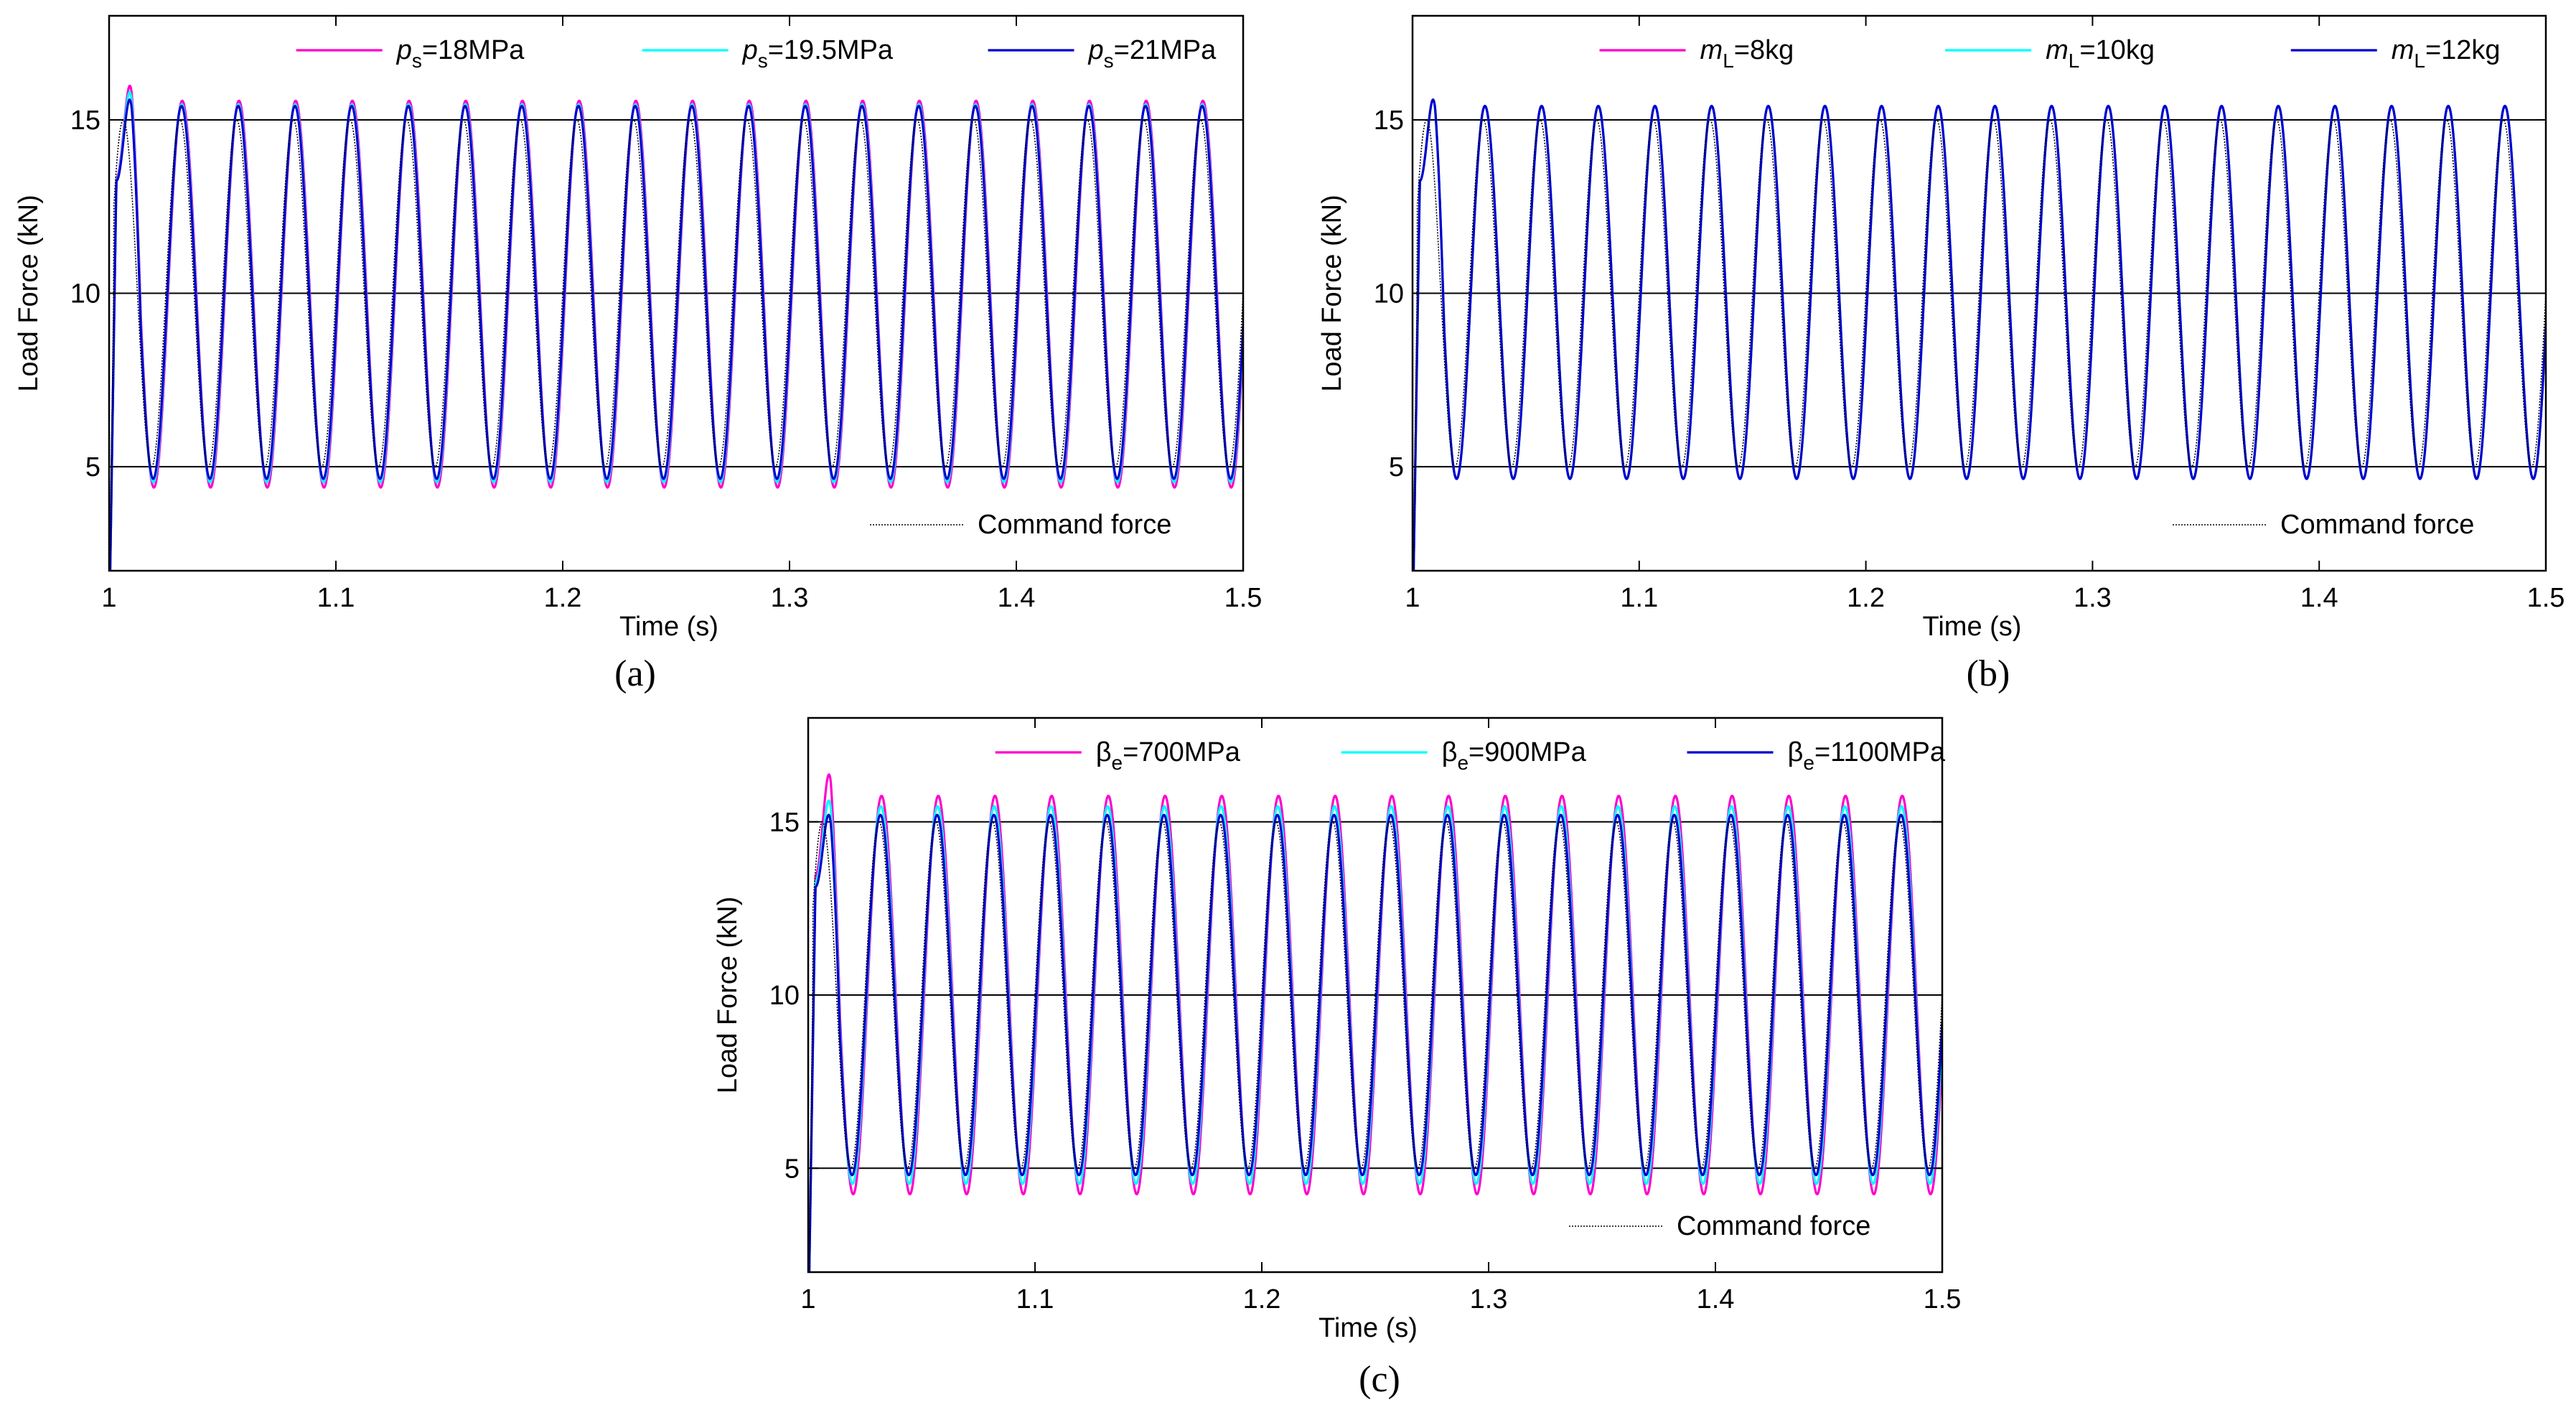  I want to click on panel-caption: (a), so click(635, 673).